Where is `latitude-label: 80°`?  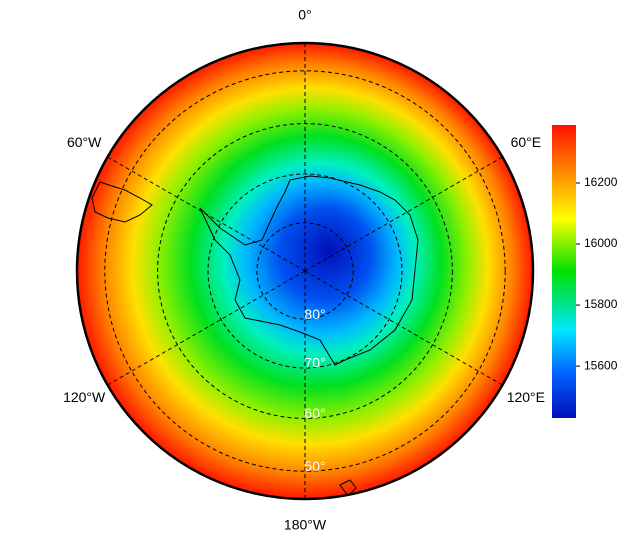
latitude-label: 80° is located at coordinates (314, 314).